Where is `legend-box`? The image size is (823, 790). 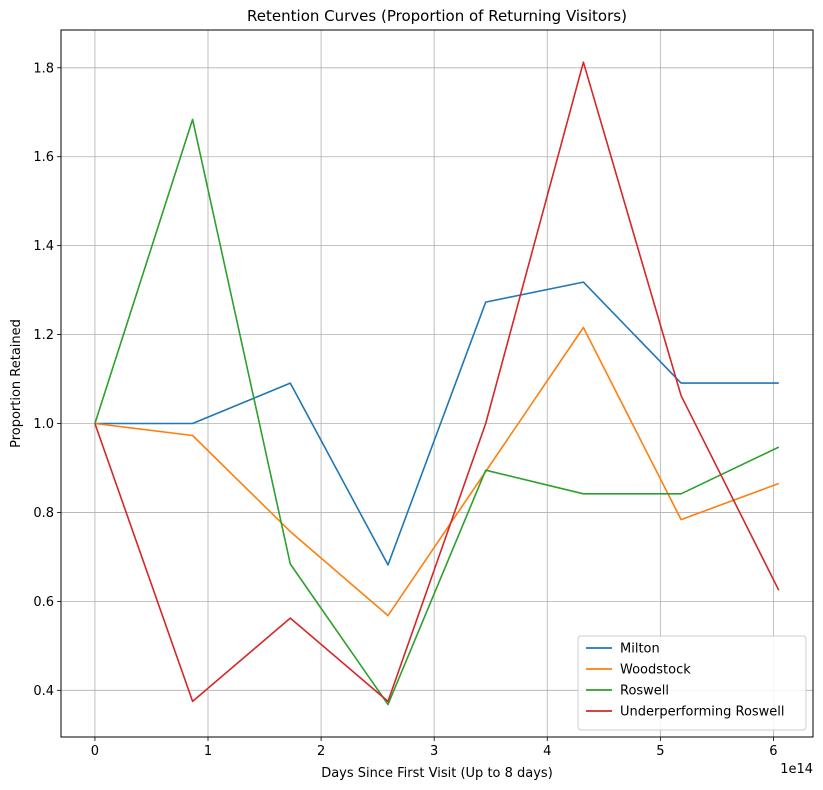 legend-box is located at coordinates (692, 683).